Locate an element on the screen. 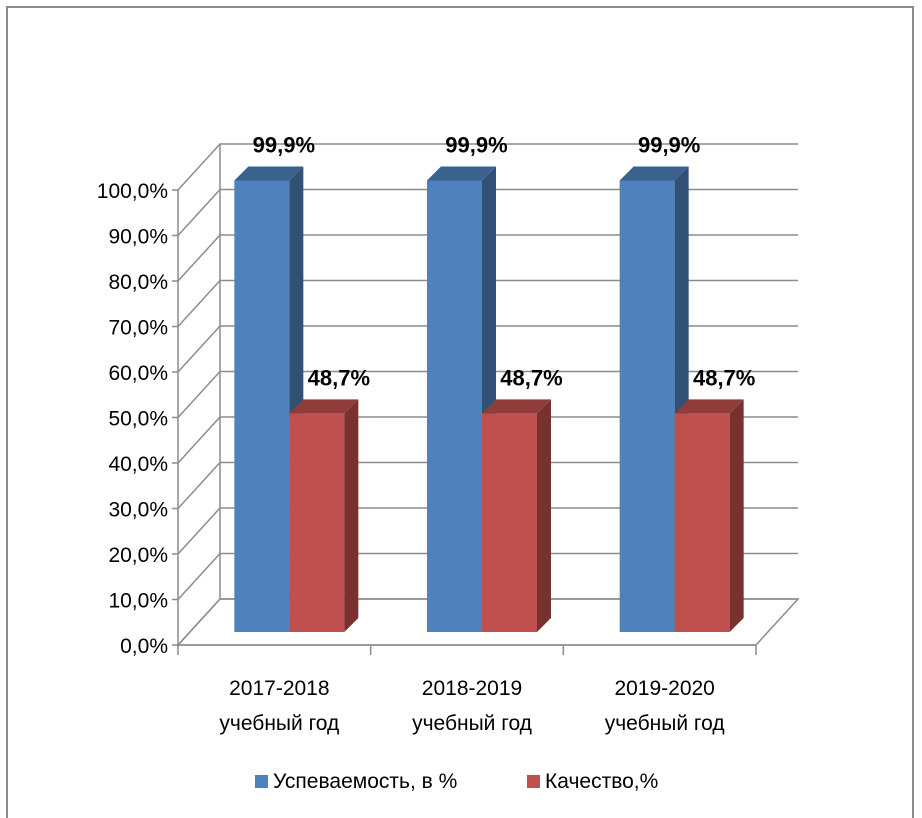 The image size is (922, 818). x-tick-label: 2017-2018 is located at coordinates (279, 688).